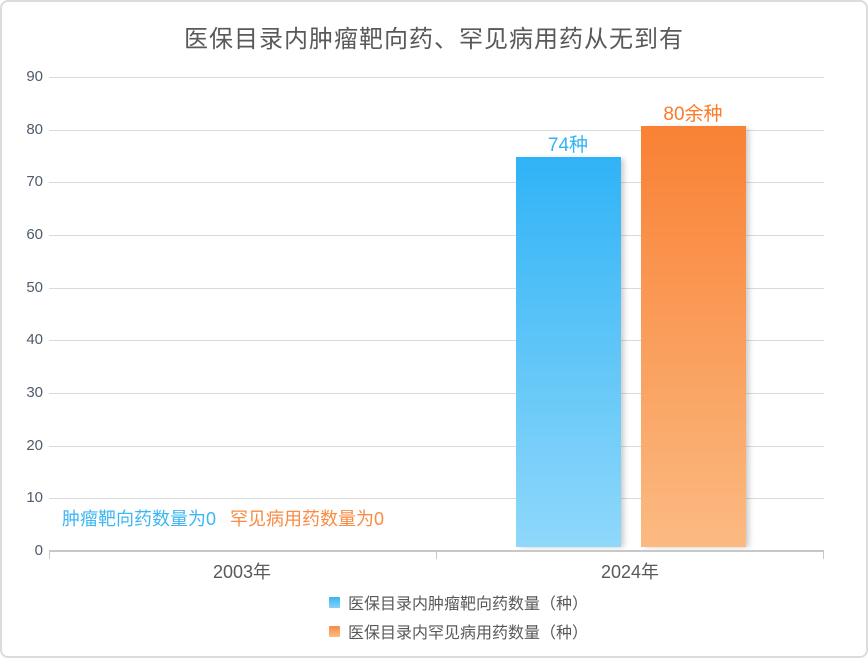  Describe the element at coordinates (436, 555) in the screenshot. I see `x-axis-tick-middle` at that location.